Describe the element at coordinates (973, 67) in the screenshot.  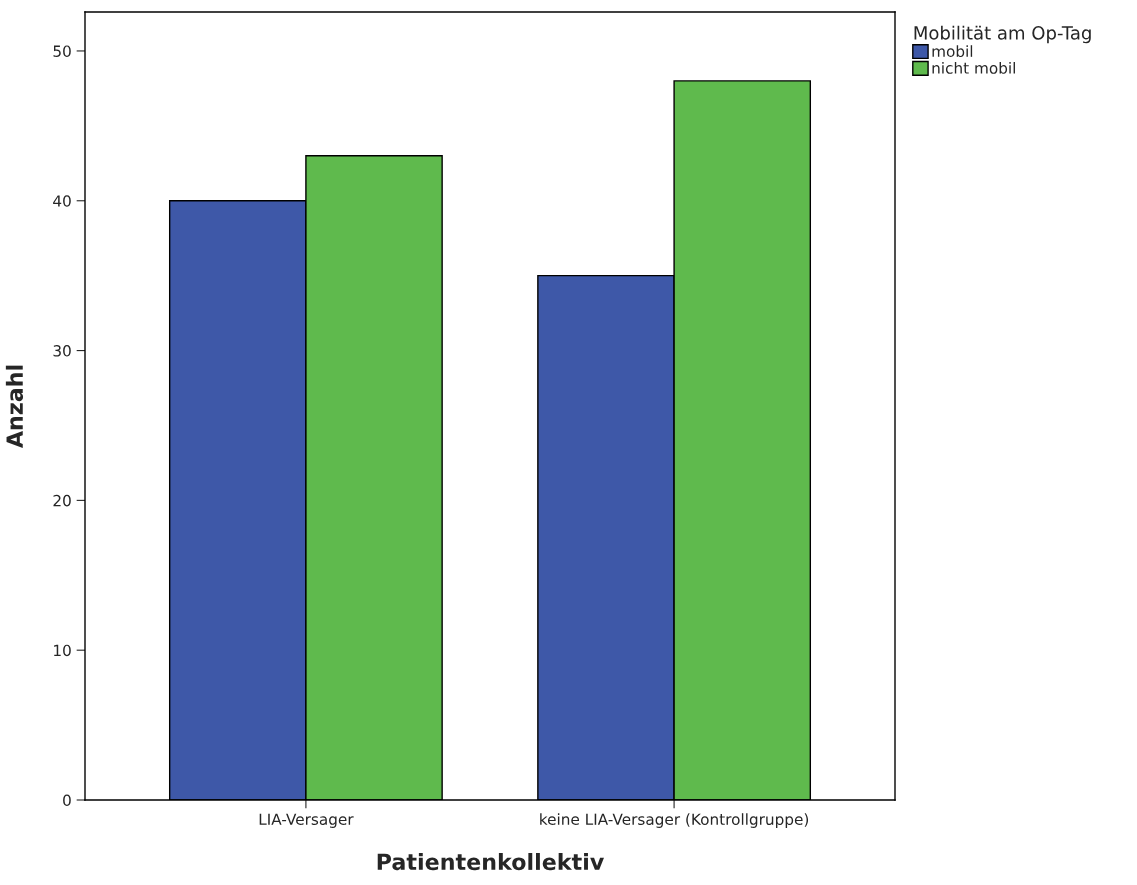
I see `legend-label: nicht mobil` at that location.